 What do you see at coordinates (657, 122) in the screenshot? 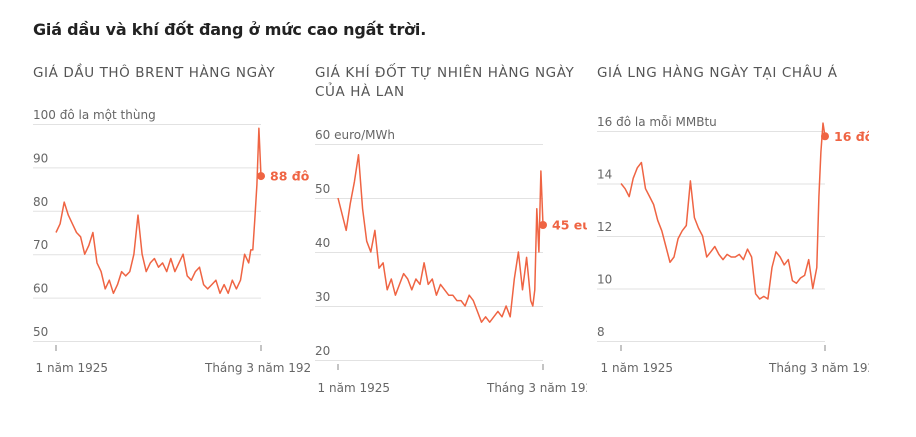
I see `unit-label: 16 đô la mỗi MMBtu` at bounding box center [657, 122].